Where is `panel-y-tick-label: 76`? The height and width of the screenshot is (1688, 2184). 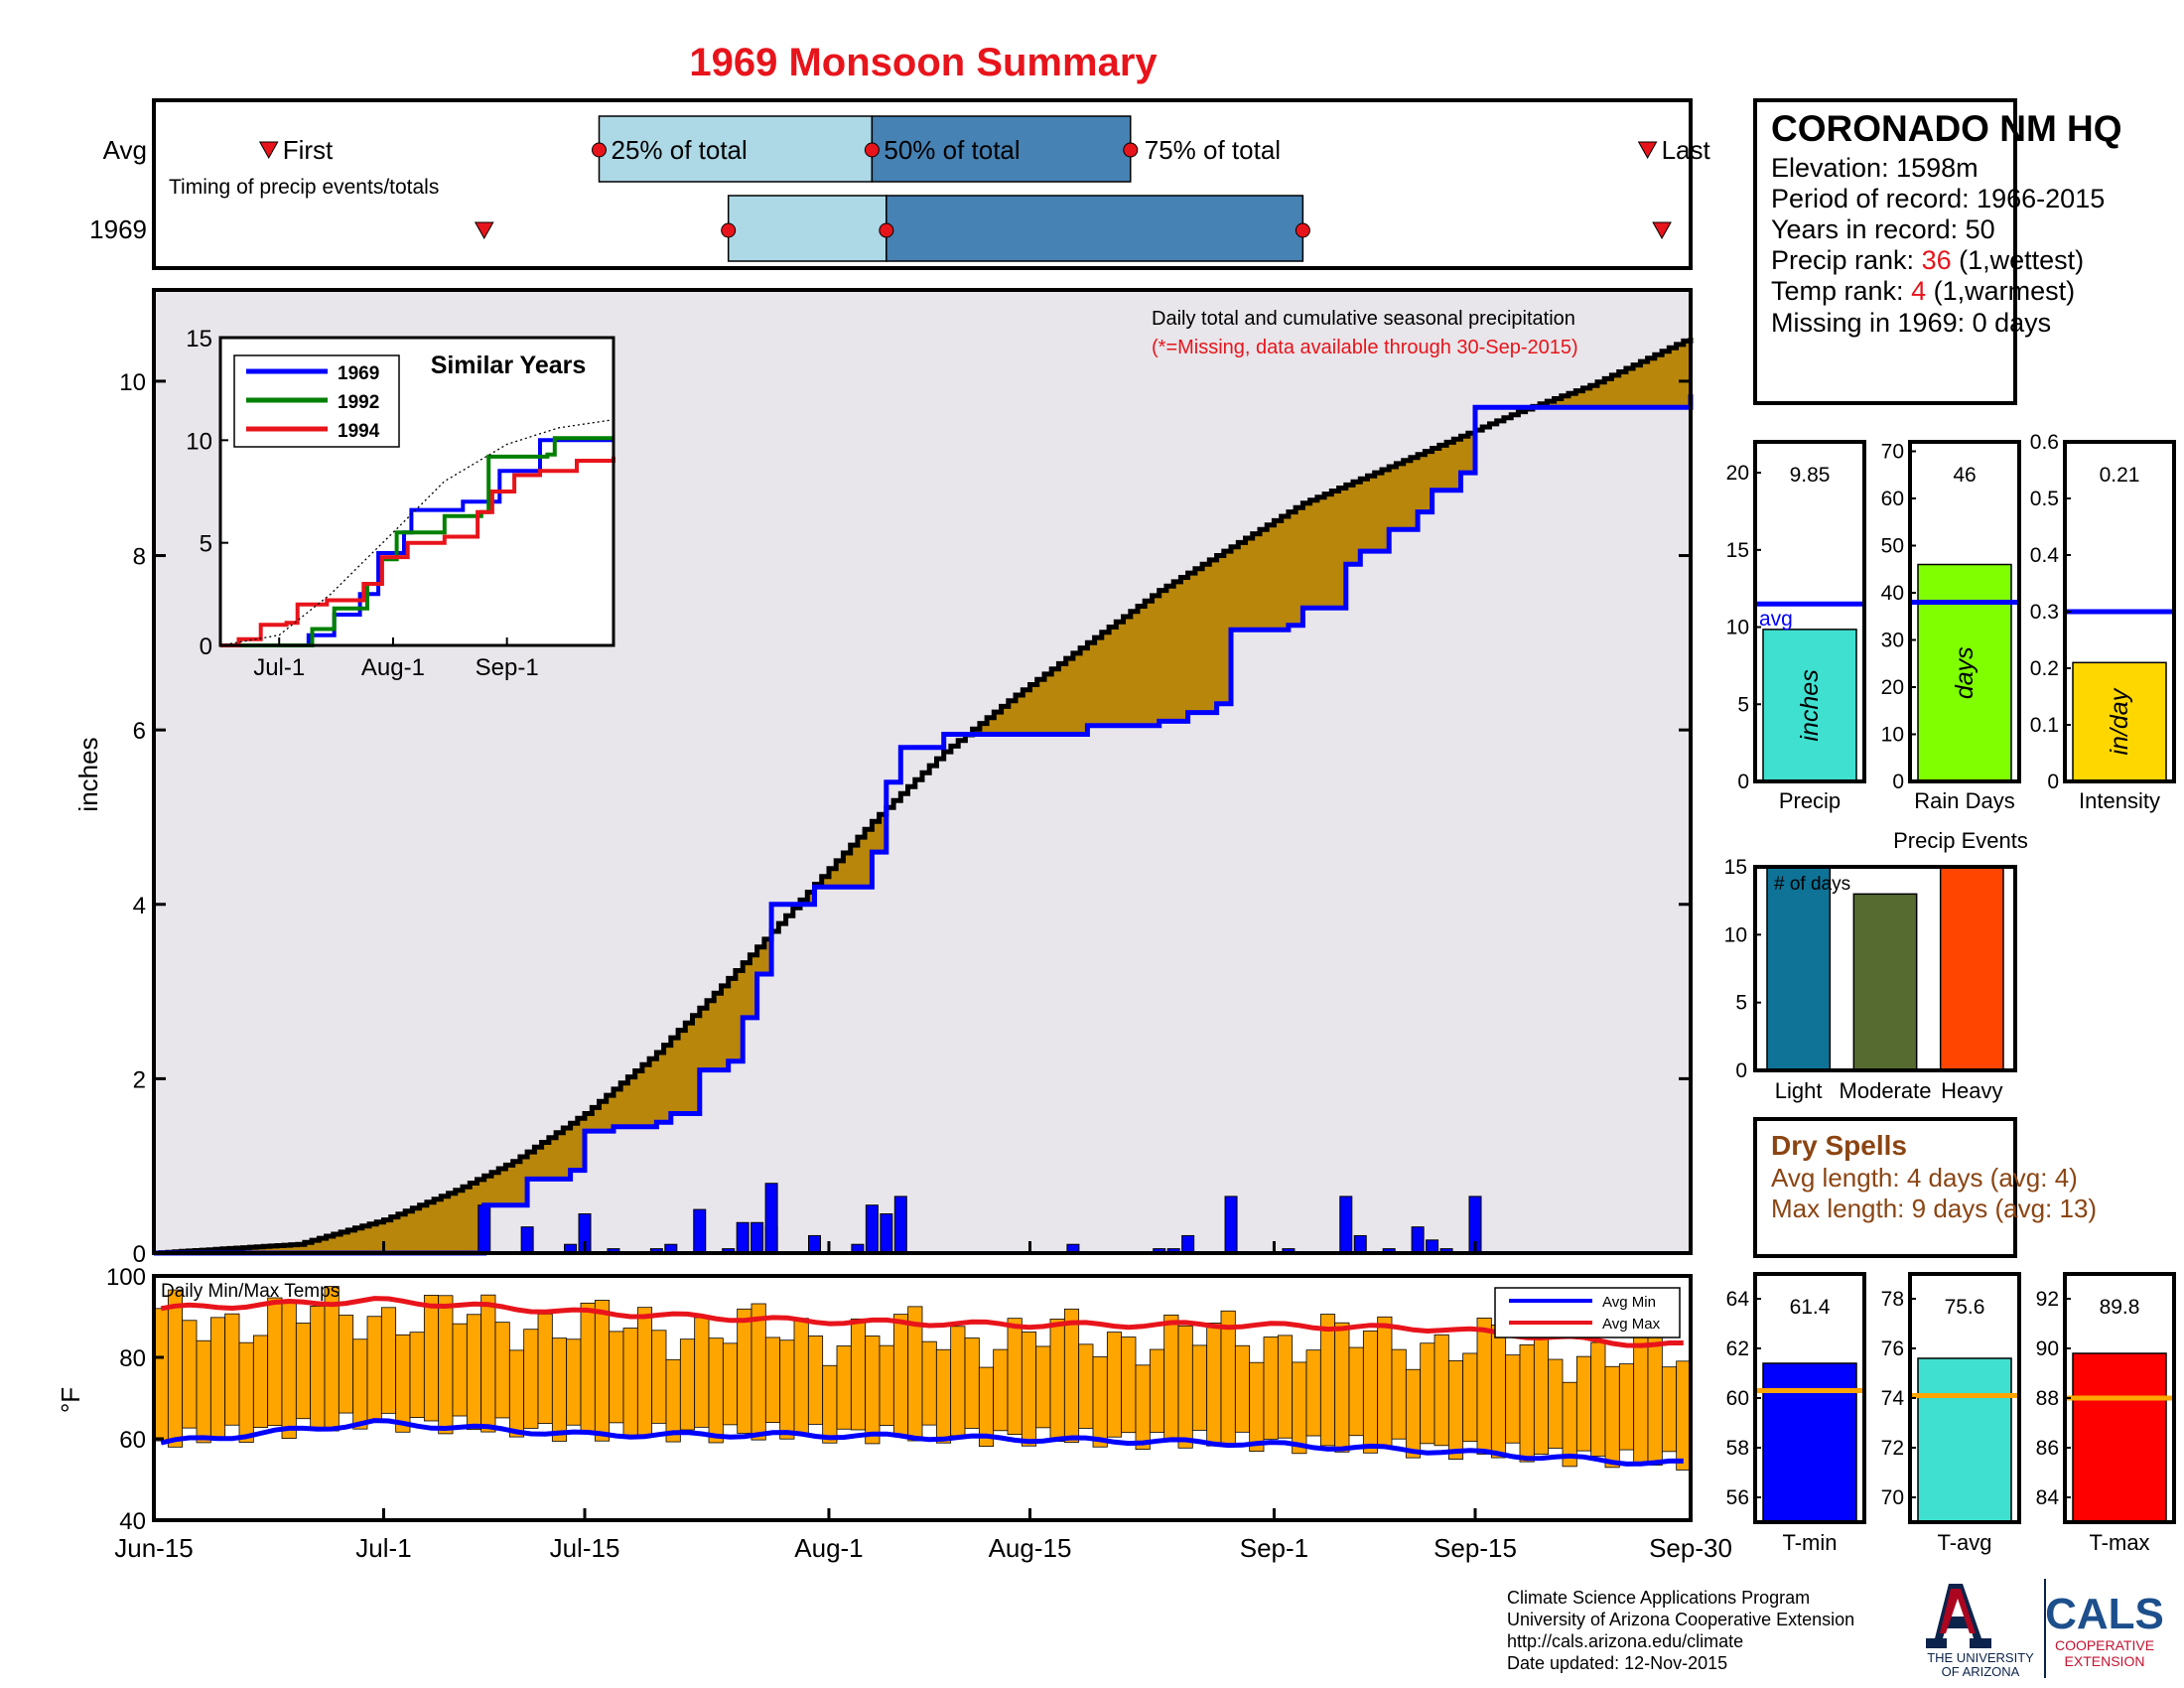
panel-y-tick-label: 76 is located at coordinates (1892, 1348).